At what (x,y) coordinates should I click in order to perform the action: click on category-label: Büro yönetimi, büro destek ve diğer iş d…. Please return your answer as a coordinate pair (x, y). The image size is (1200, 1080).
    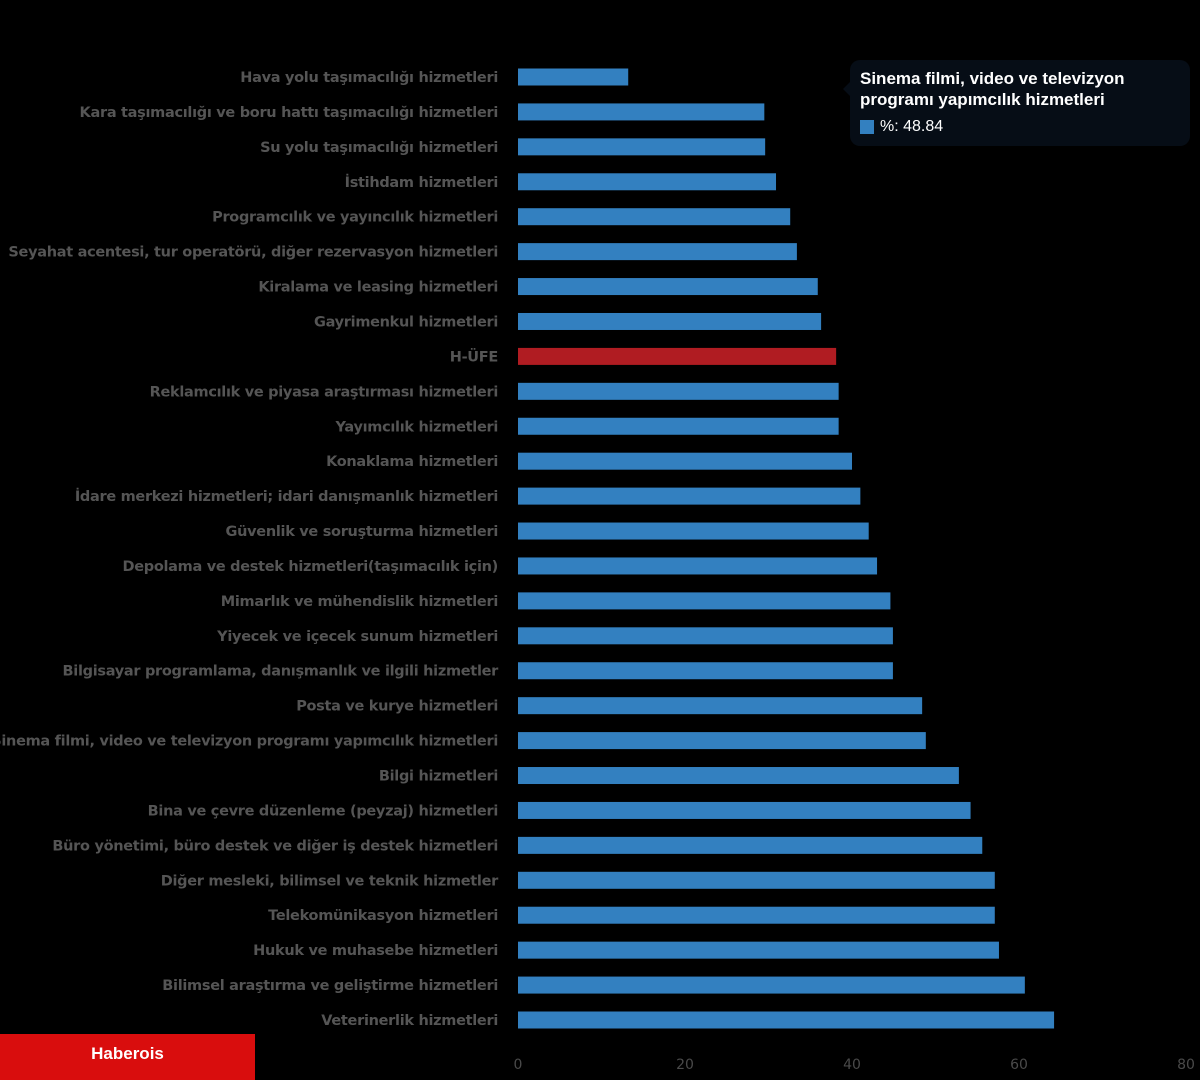
    Looking at the image, I should click on (275, 846).